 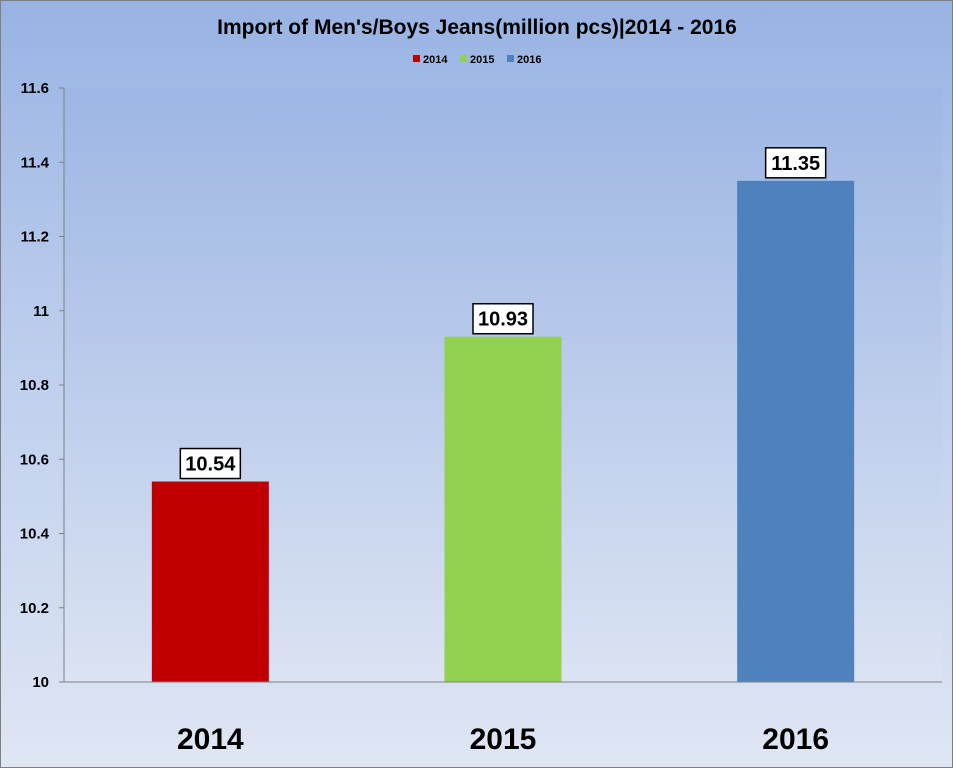 I want to click on bar-2015, so click(x=503, y=509).